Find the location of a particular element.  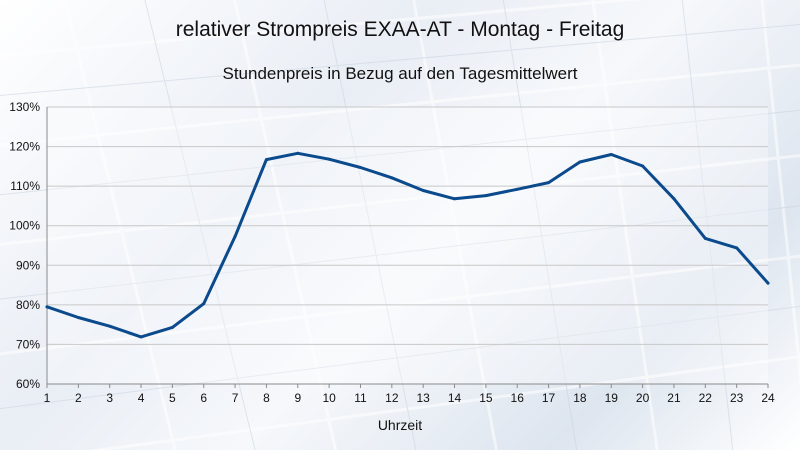

x-tick-label: 18 is located at coordinates (580, 398).